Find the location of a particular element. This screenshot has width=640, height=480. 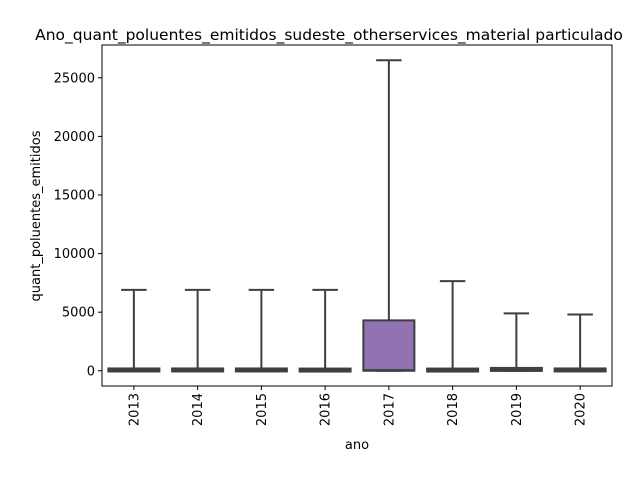

box-2017 is located at coordinates (389, 345).